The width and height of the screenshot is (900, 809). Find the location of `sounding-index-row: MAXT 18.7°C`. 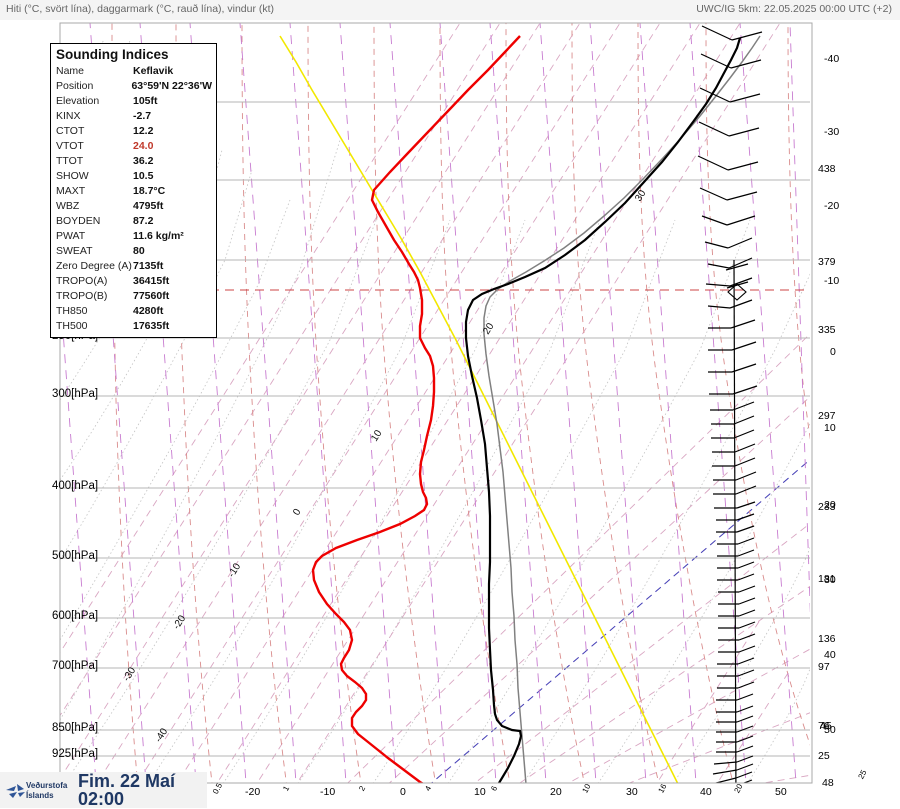

sounding-index-row: MAXT 18.7°C is located at coordinates (133, 191).